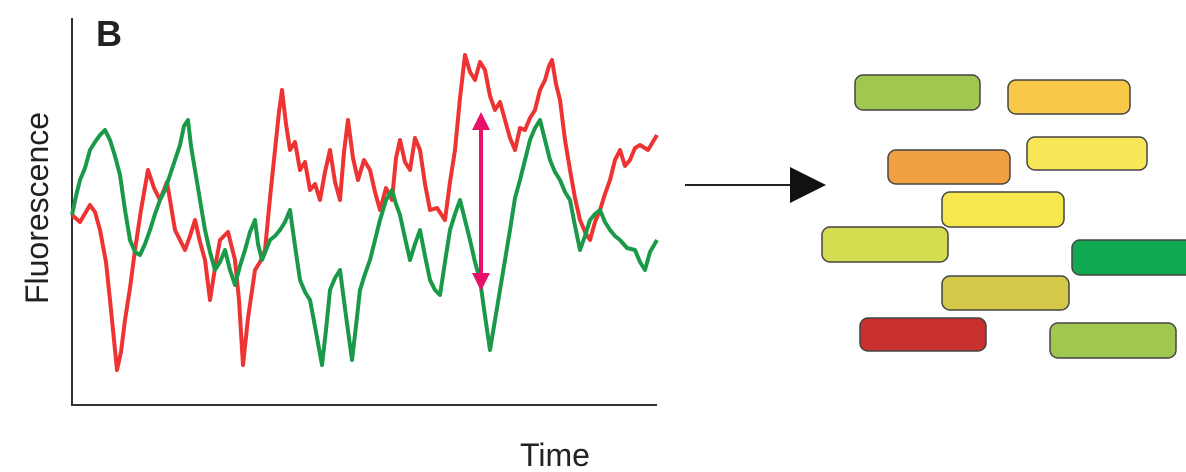 This screenshot has width=1186, height=472. What do you see at coordinates (755, 185) in the screenshot?
I see `arrow` at bounding box center [755, 185].